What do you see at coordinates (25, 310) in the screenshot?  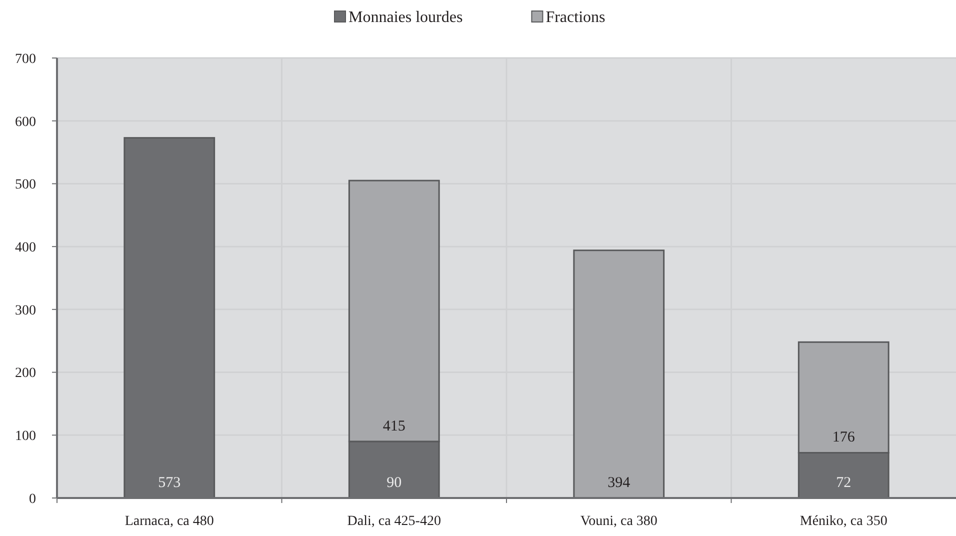 I see `y-tick-label: 300` at bounding box center [25, 310].